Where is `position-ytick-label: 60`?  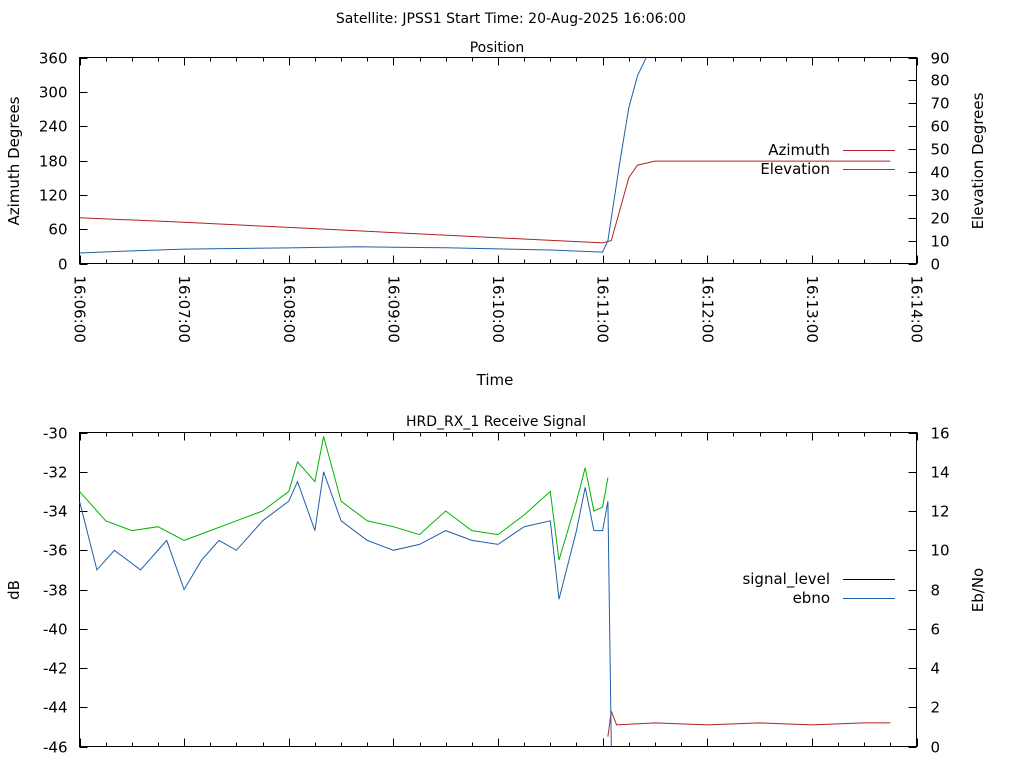
position-ytick-label: 60 is located at coordinates (57, 230).